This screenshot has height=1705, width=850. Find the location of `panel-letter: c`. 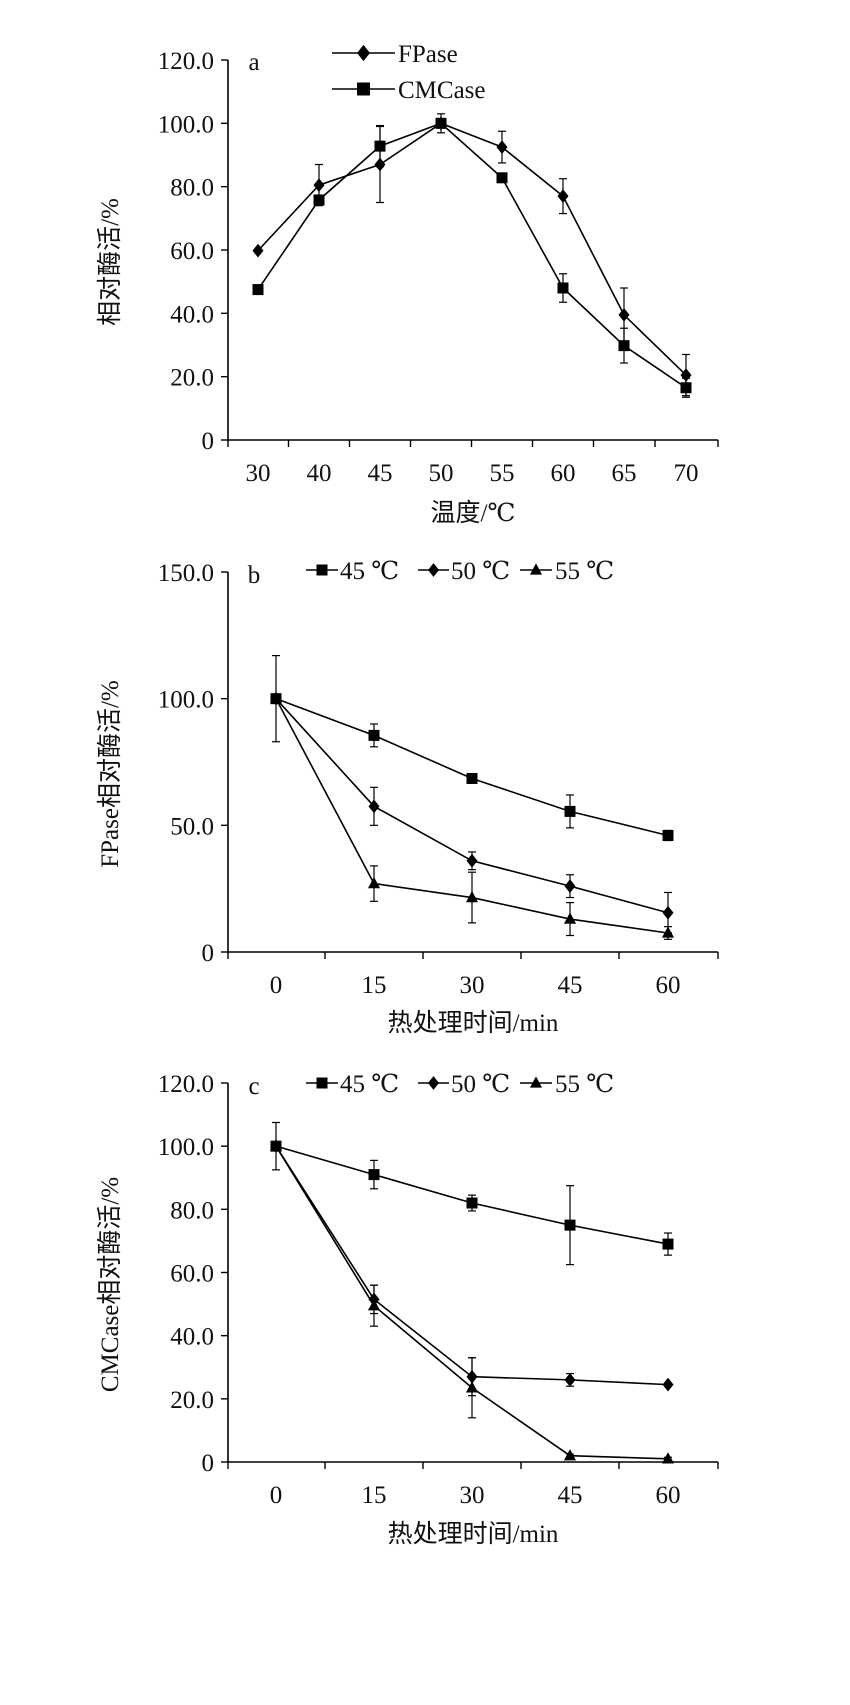

panel-letter: c is located at coordinates (253, 1086).